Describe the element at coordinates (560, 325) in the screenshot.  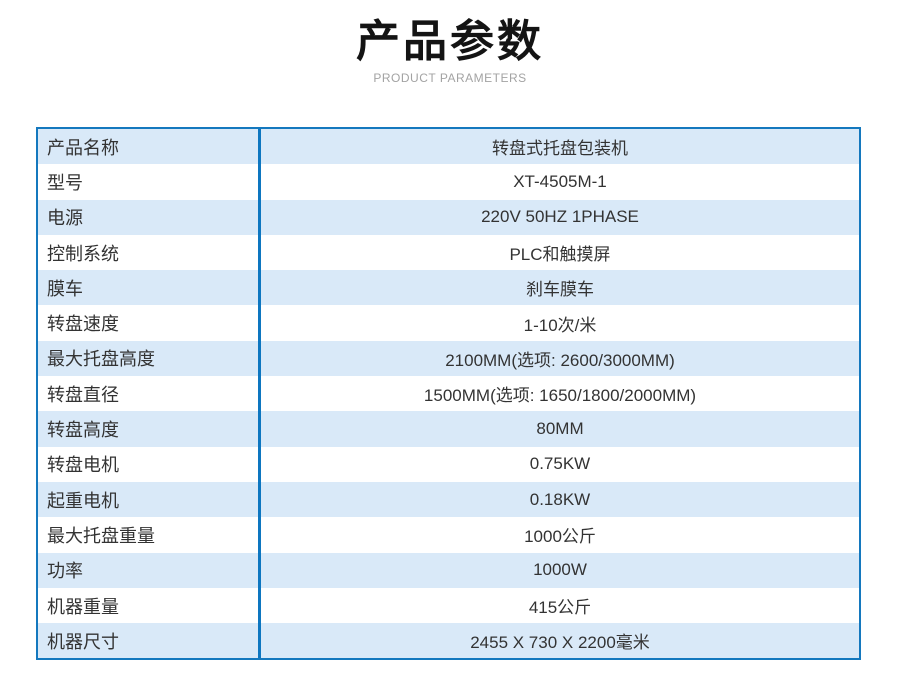
I see `parameter-value-cell: 1-10次/米` at that location.